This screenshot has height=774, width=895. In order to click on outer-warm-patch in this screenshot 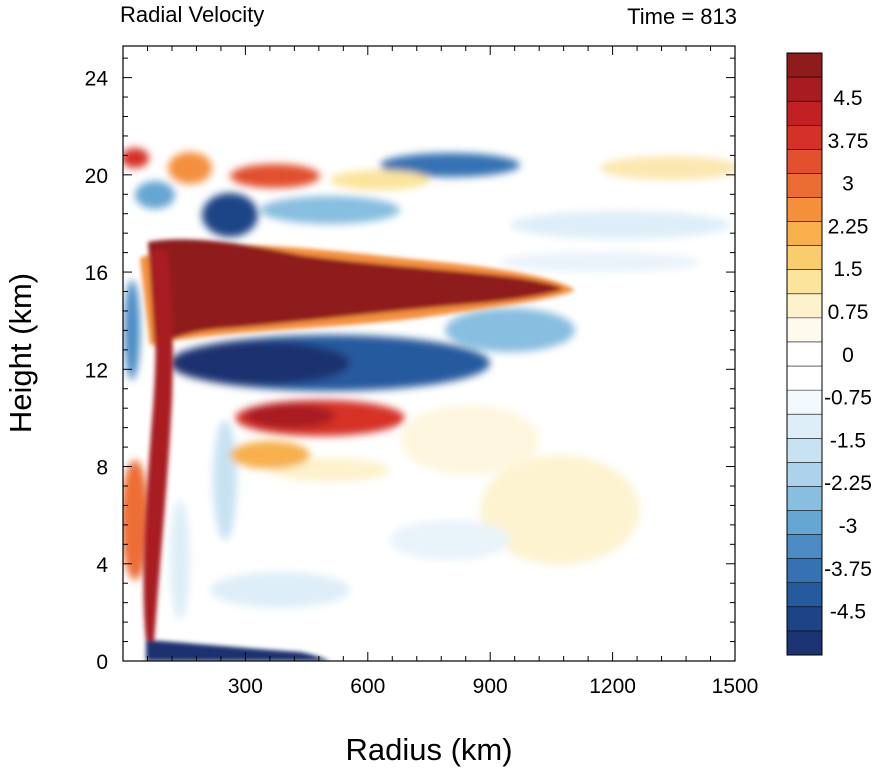, I will do `click(560, 510)`.